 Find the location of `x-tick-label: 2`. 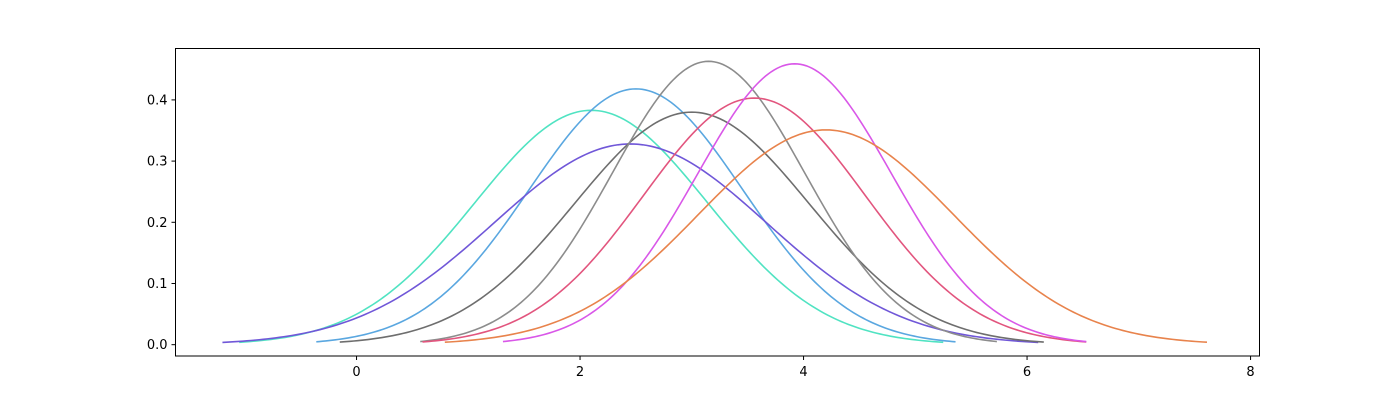

x-tick-label: 2 is located at coordinates (580, 372).